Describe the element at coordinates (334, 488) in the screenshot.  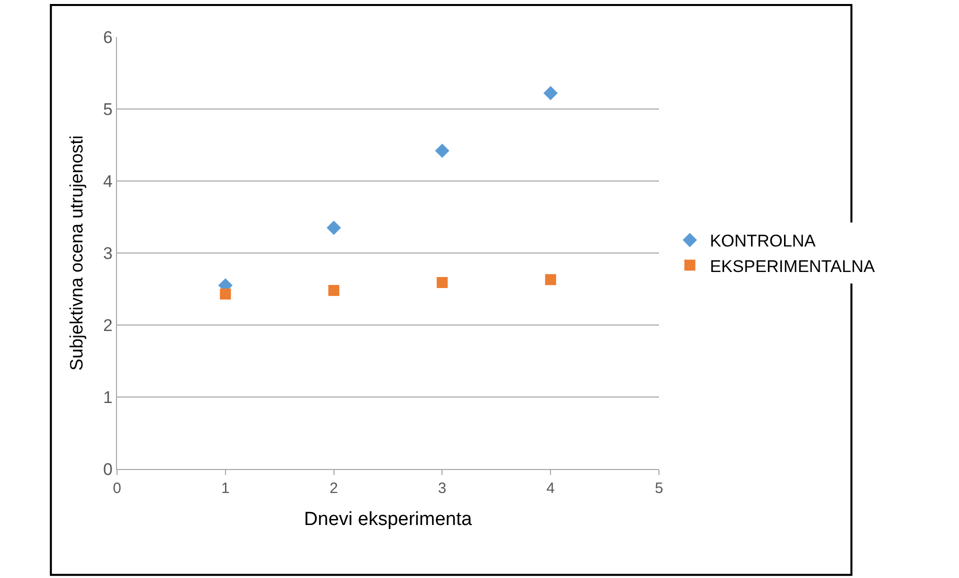
I see `x-tick-label: 2` at that location.